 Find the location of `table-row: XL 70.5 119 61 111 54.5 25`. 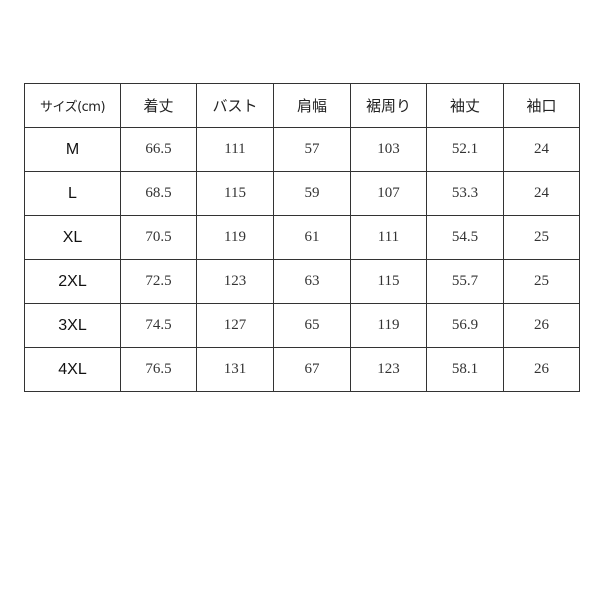

table-row: XL 70.5 119 61 111 54.5 25 is located at coordinates (302, 237).